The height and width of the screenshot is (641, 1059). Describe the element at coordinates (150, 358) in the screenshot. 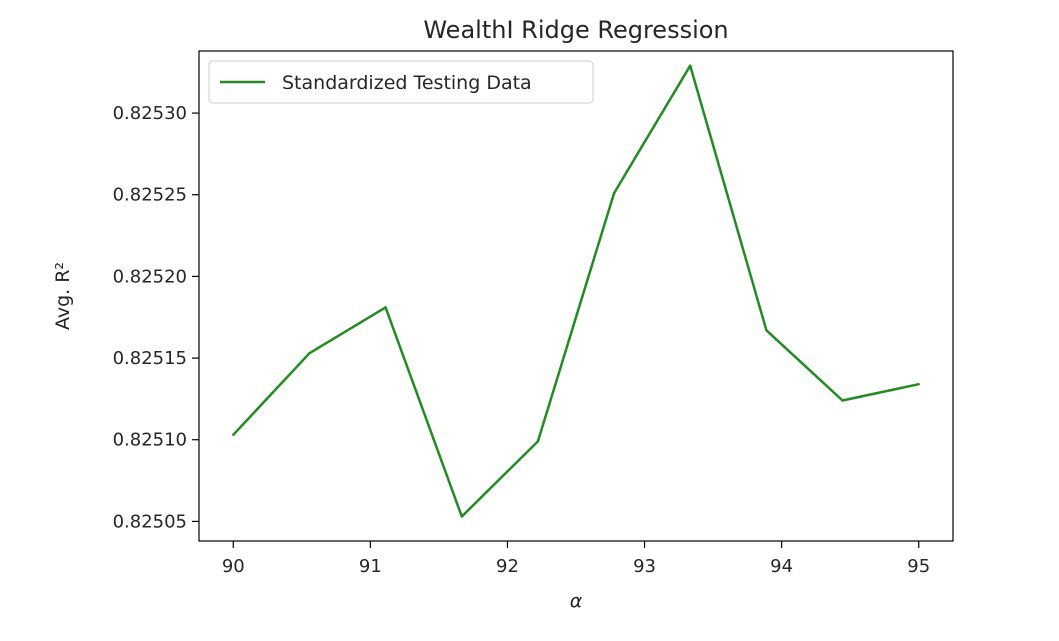

I see `y-tick-label: 0.82515` at that location.